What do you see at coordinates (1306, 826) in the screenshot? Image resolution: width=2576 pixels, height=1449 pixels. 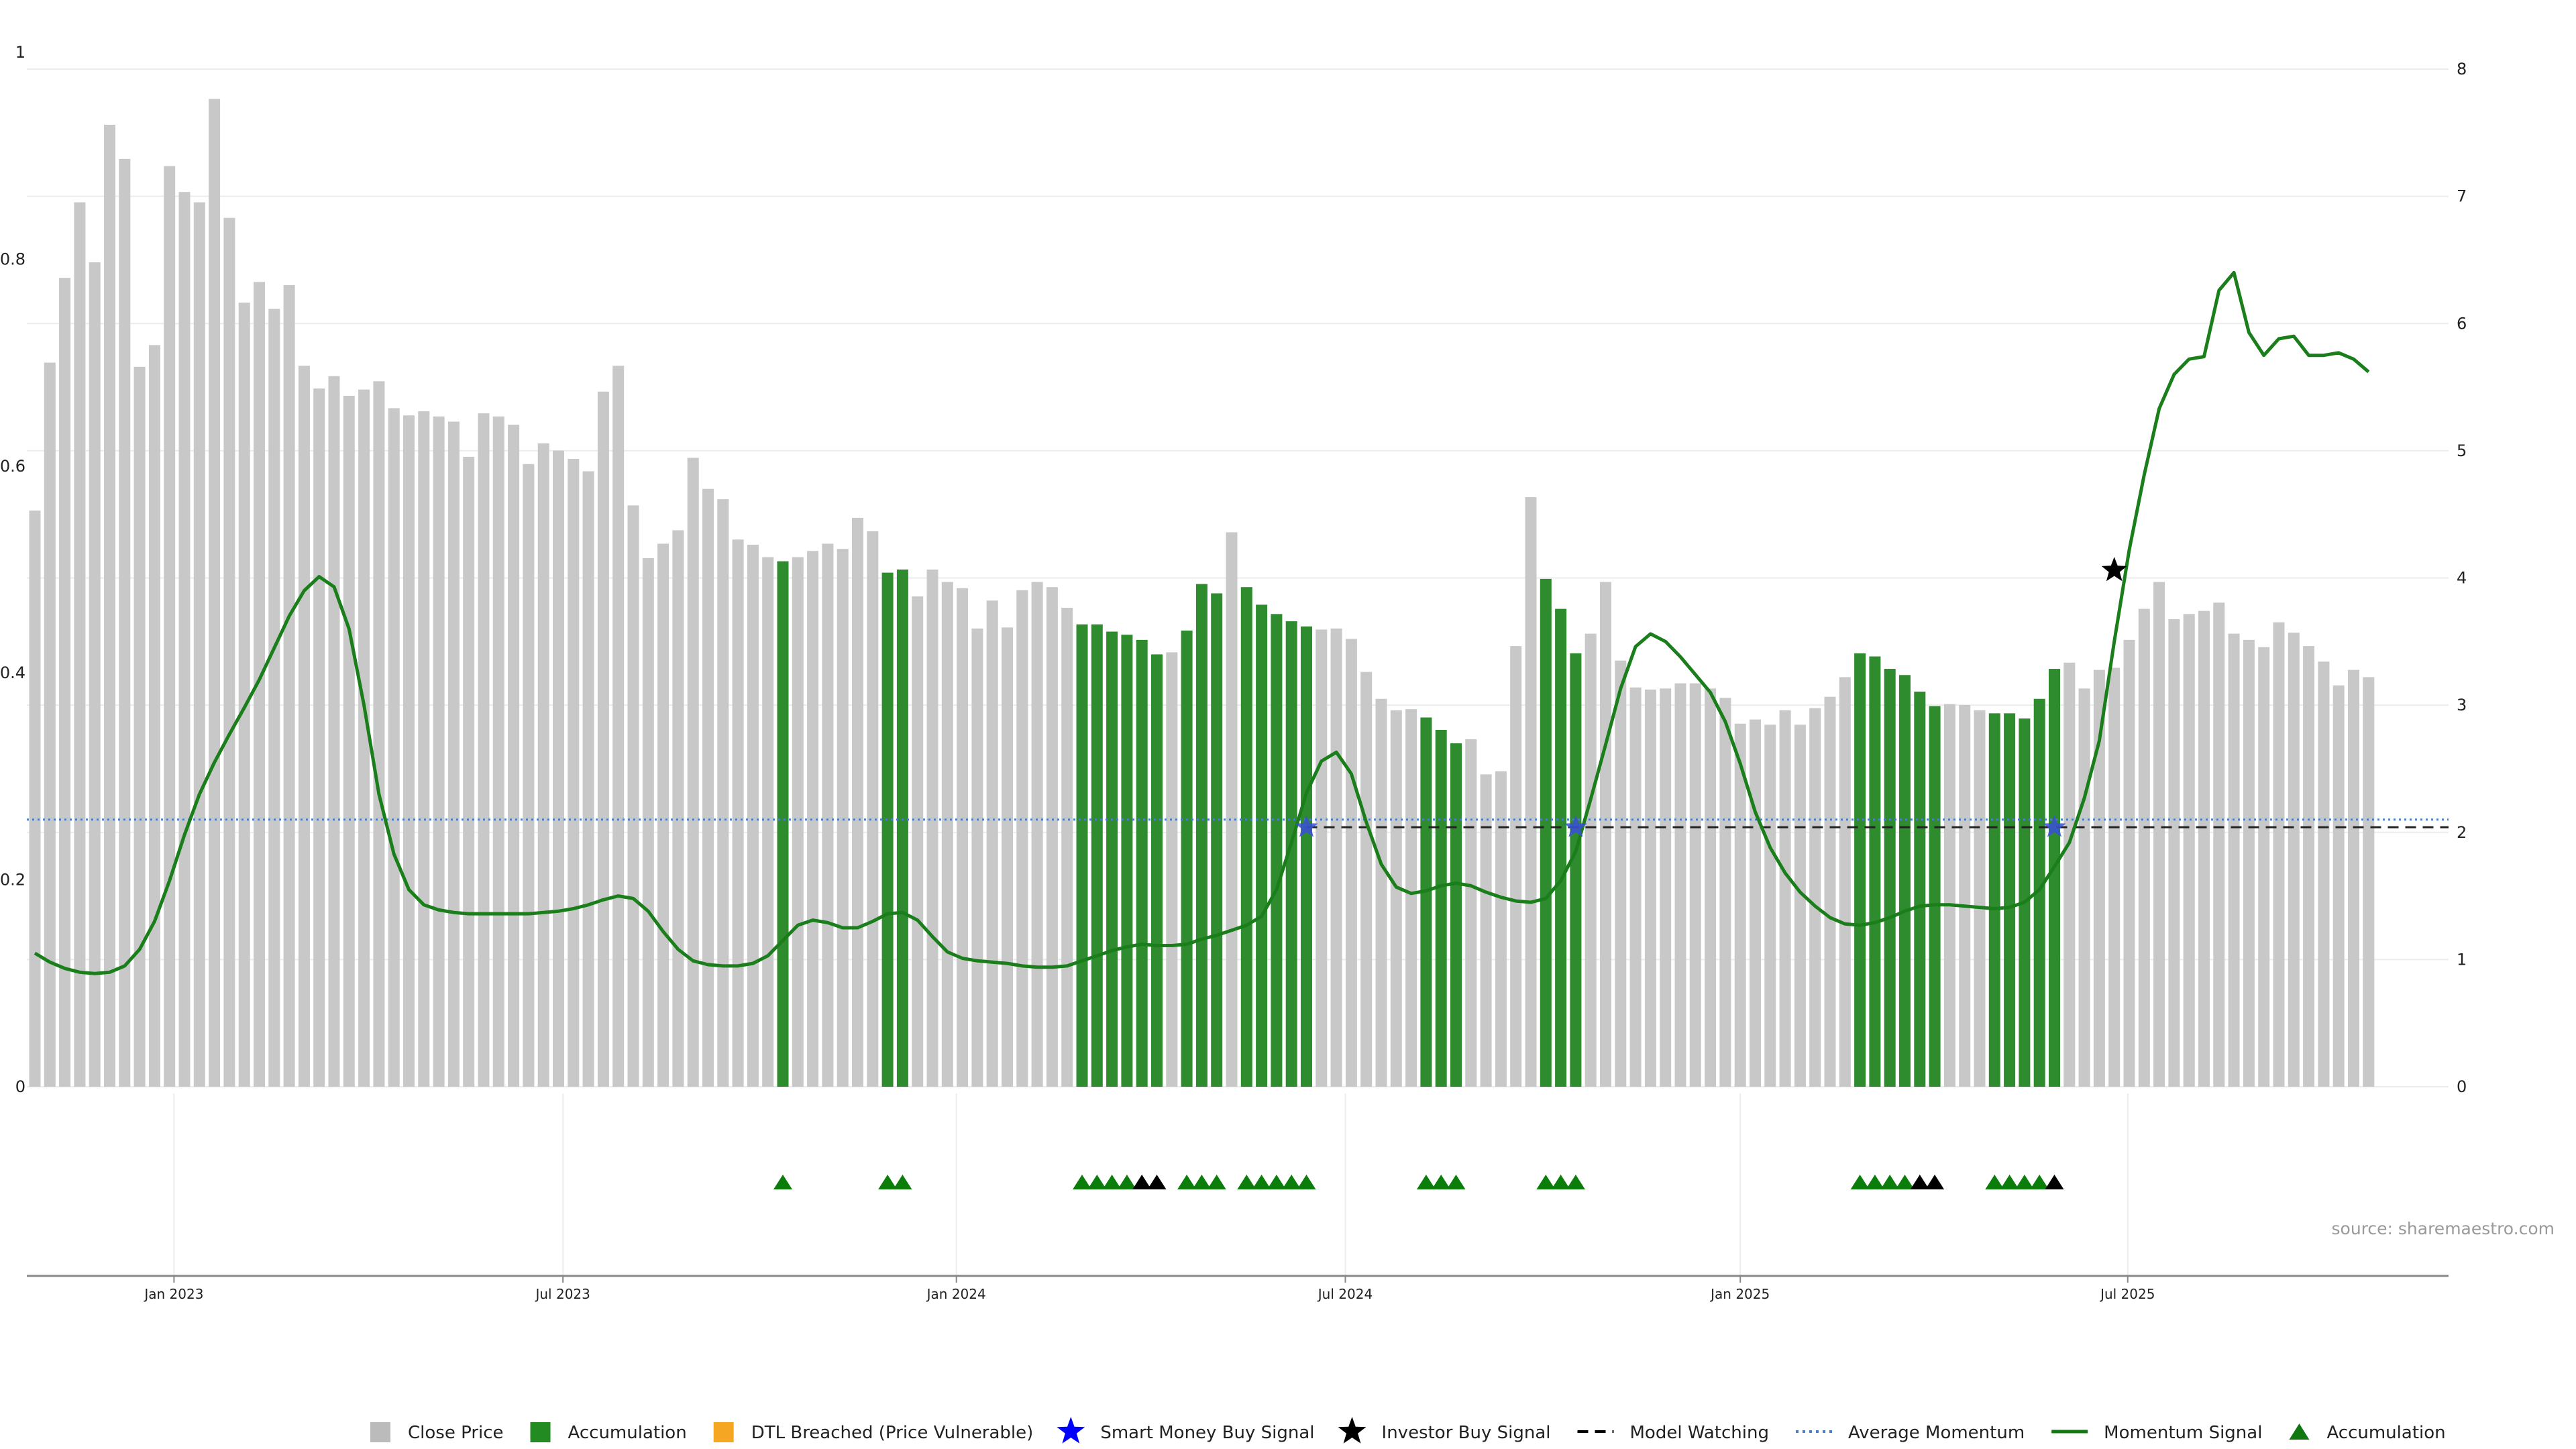 I see `smart-money-buy-marker` at bounding box center [1306, 826].